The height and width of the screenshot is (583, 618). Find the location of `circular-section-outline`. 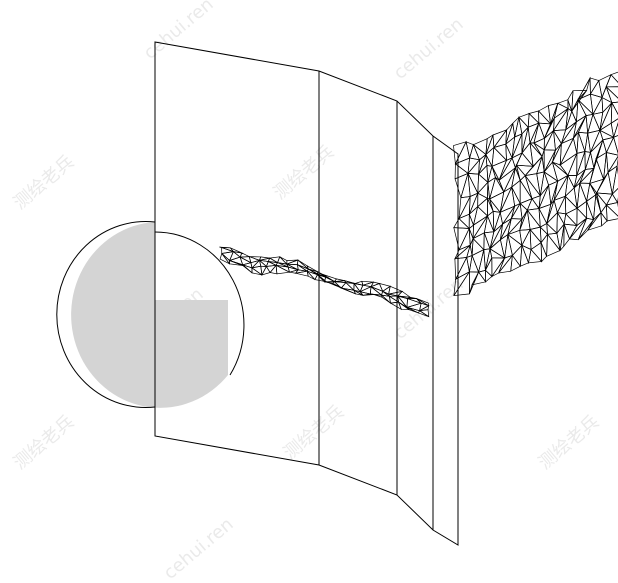

circular-section-outline is located at coordinates (106, 314).